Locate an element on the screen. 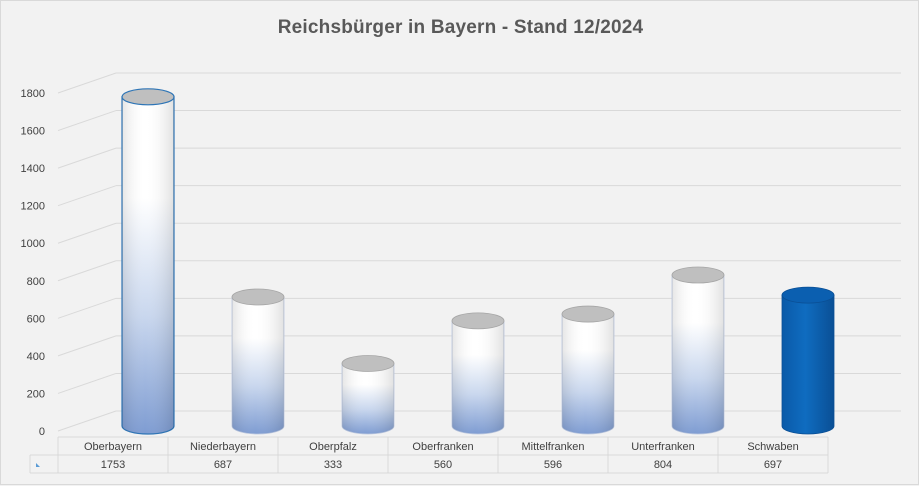 Image resolution: width=919 pixels, height=486 pixels. y-tick-label: 200 is located at coordinates (36, 394).